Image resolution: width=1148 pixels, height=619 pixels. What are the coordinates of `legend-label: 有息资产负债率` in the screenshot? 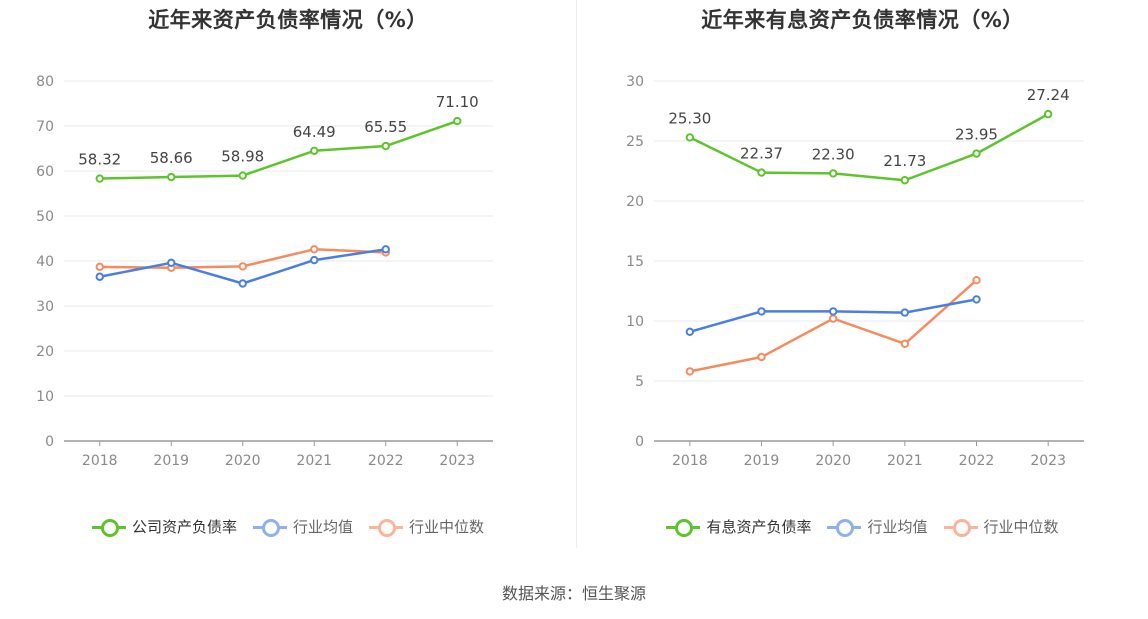 It's located at (759, 527).